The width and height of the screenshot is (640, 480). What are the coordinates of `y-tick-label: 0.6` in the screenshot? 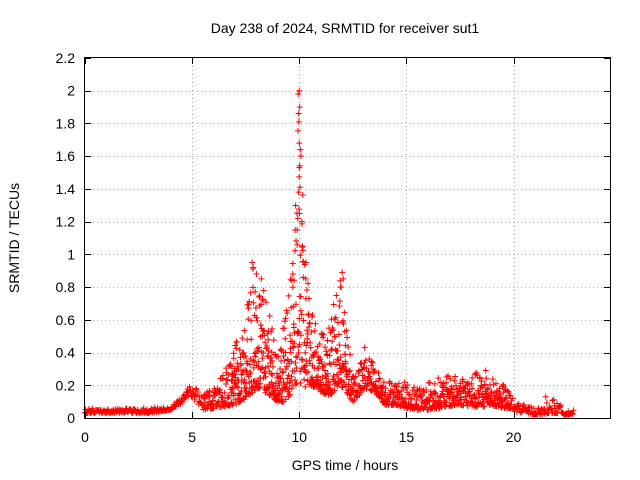 It's located at (66, 320).